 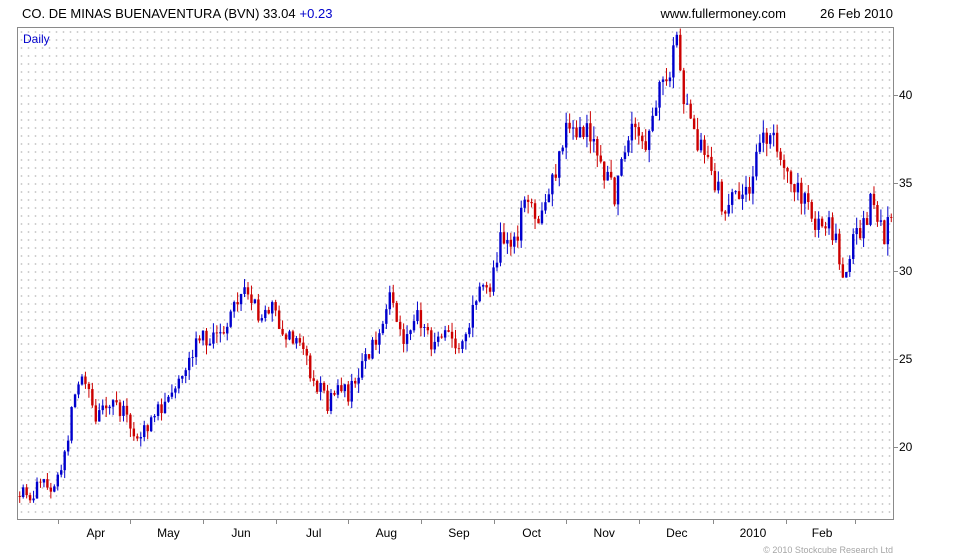 What do you see at coordinates (314, 533) in the screenshot?
I see `time-axis-label: Jul` at bounding box center [314, 533].